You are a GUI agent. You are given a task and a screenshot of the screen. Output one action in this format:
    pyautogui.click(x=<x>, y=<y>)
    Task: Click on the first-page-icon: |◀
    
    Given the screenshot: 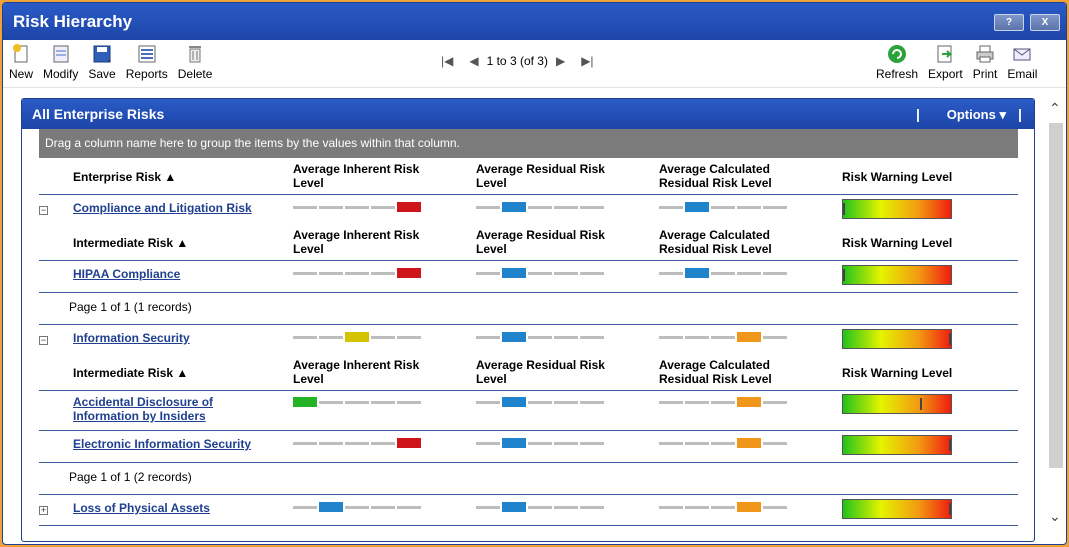 What is the action you would take?
    pyautogui.click(x=447, y=61)
    